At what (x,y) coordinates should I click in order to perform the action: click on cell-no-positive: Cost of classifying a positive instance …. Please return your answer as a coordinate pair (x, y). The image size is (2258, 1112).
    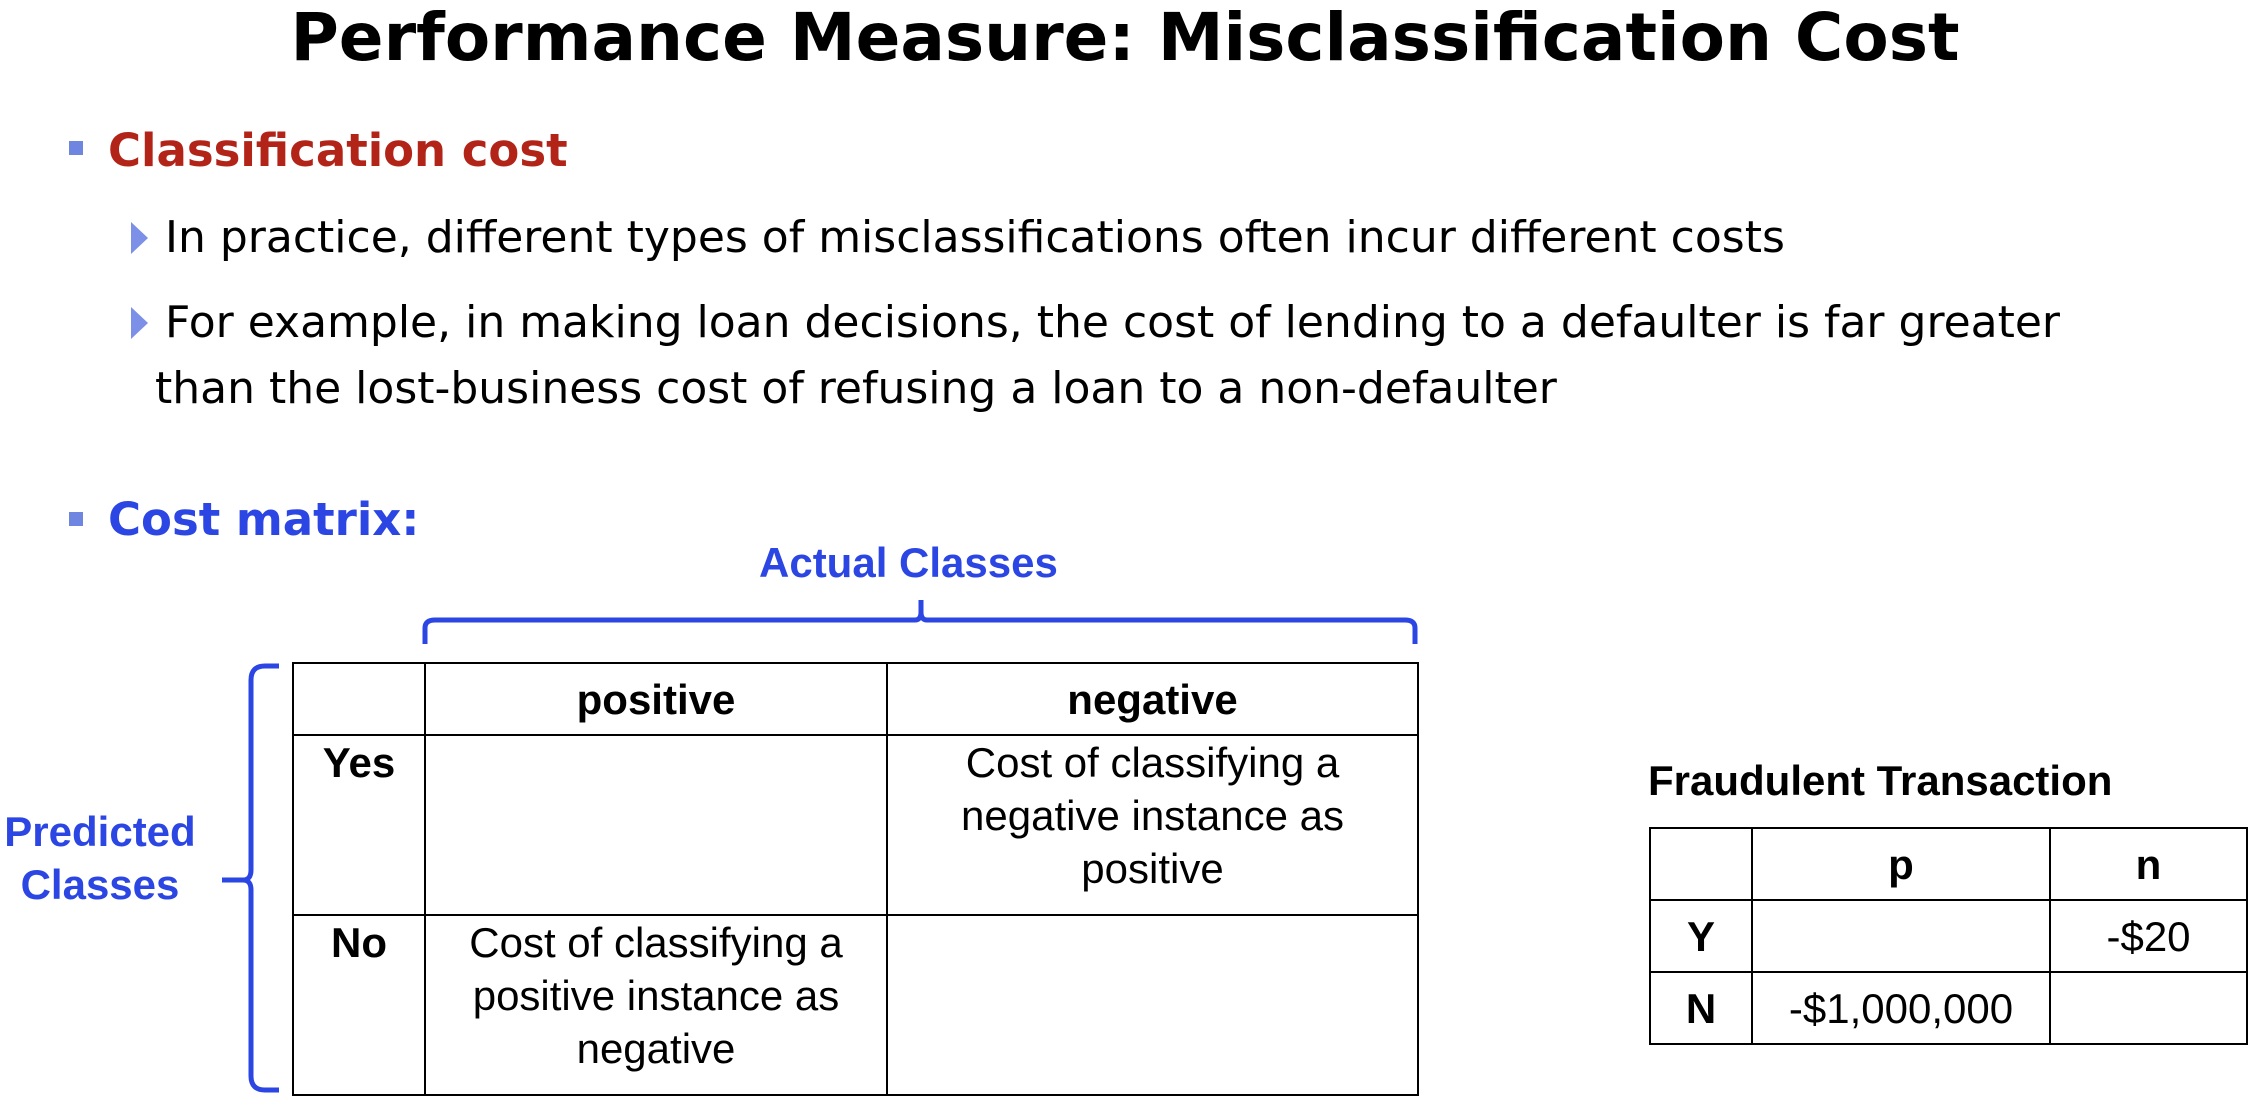
    Looking at the image, I should click on (656, 1005).